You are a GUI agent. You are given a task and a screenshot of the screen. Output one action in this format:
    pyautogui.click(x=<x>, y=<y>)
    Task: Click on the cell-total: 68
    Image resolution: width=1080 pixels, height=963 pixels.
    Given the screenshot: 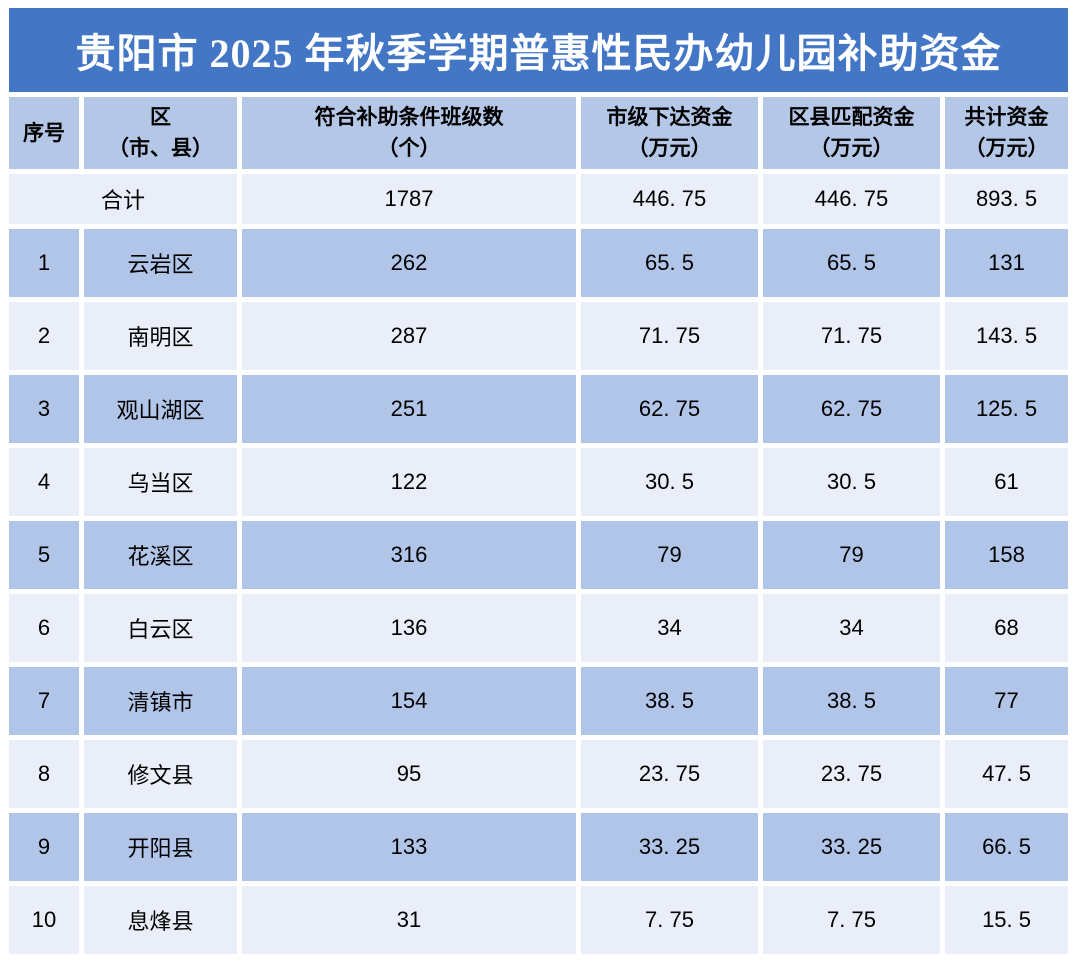 What is the action you would take?
    pyautogui.click(x=1007, y=628)
    